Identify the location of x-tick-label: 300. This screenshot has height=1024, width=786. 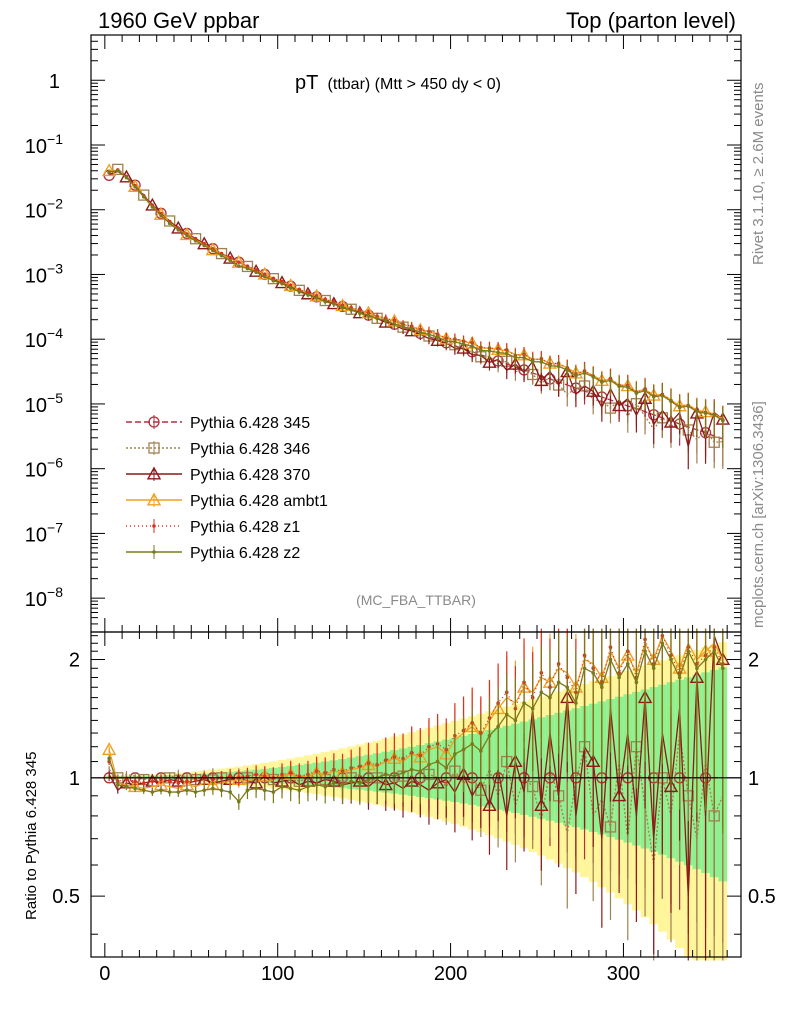
(623, 974).